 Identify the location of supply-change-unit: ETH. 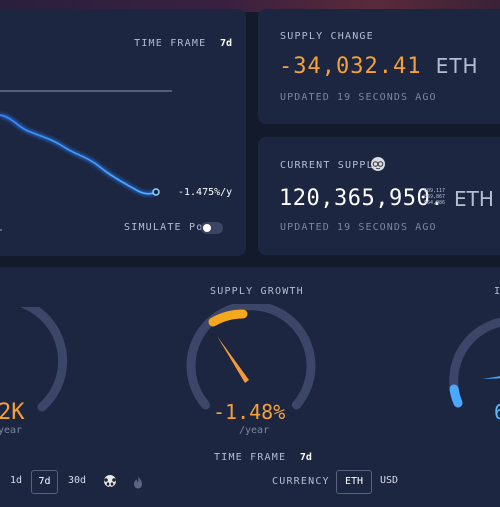
(457, 66).